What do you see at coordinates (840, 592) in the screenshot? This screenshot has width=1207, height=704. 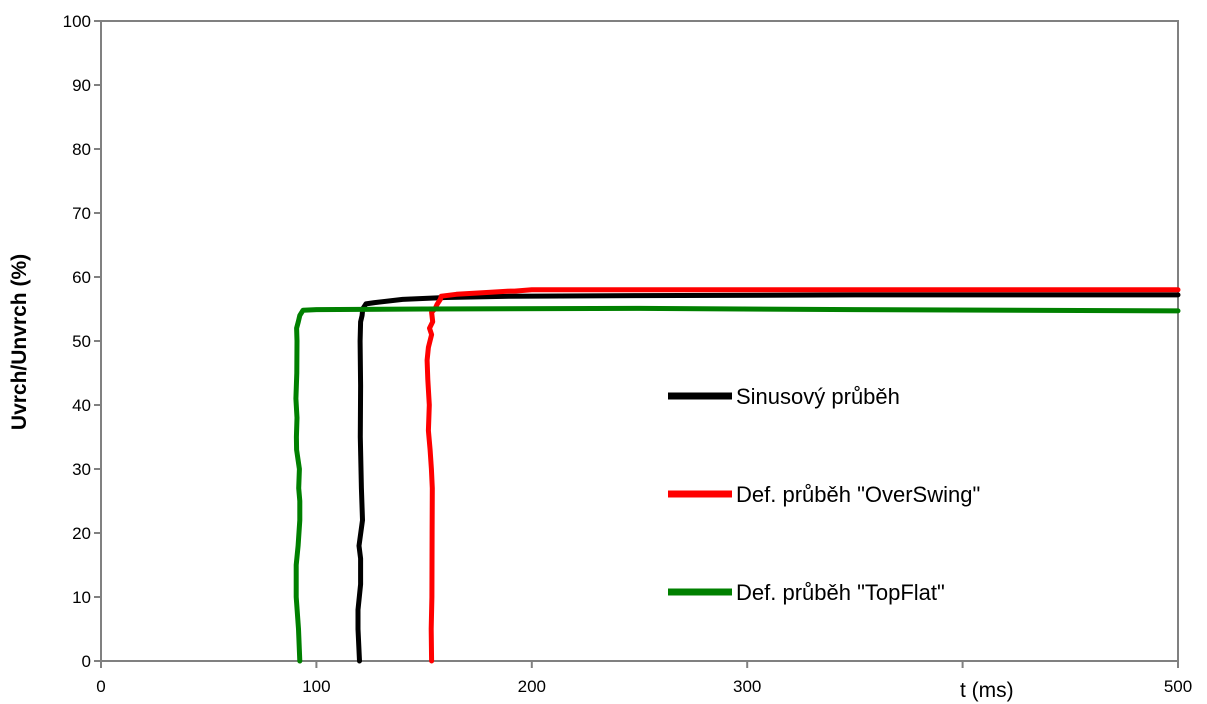 I see `legend-label-3: Def. průběh "TopFlat"` at bounding box center [840, 592].